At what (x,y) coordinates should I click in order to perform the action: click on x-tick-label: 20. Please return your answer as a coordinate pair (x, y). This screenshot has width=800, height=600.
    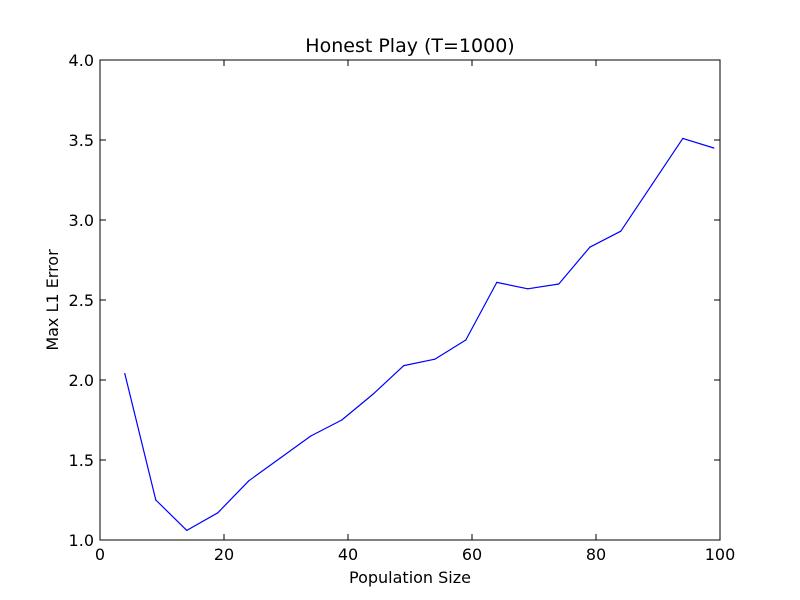
    Looking at the image, I should click on (224, 554).